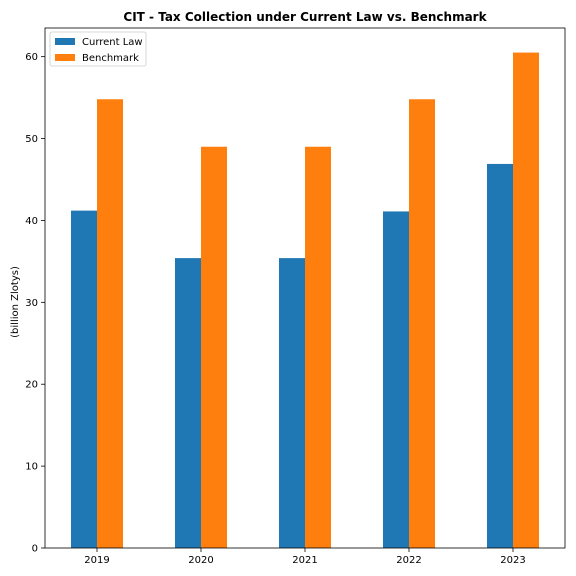 Image resolution: width=576 pixels, height=576 pixels. What do you see at coordinates (512, 560) in the screenshot?
I see `x-tick-label: 2023` at bounding box center [512, 560].